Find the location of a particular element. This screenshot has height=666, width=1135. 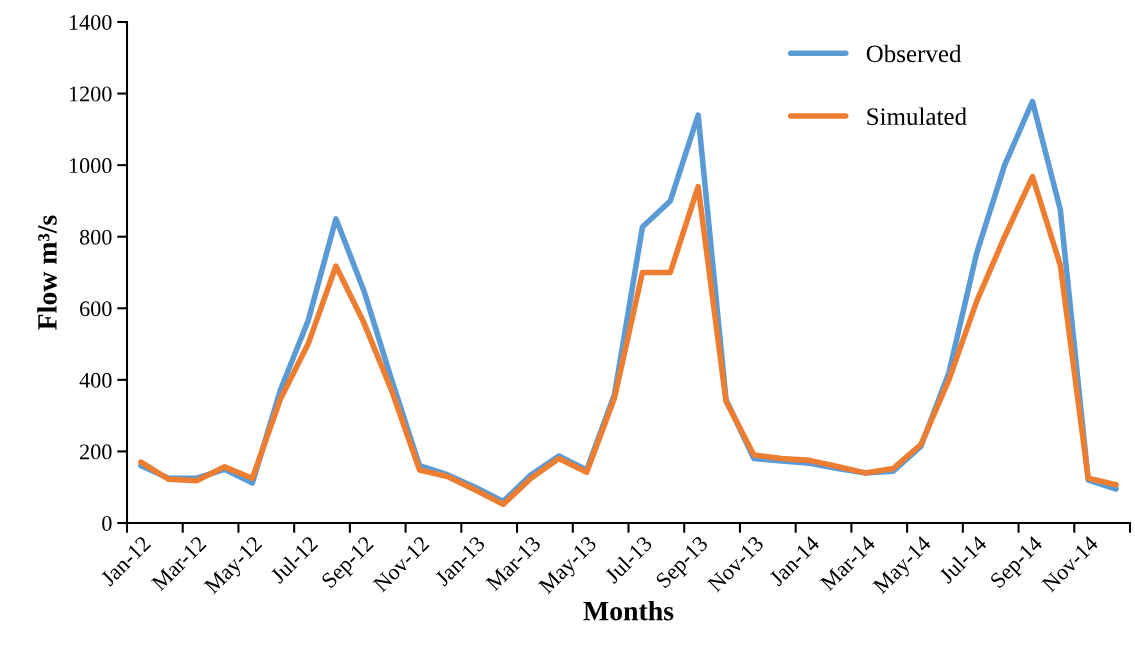

y-tick-label: 0 is located at coordinates (107, 523).